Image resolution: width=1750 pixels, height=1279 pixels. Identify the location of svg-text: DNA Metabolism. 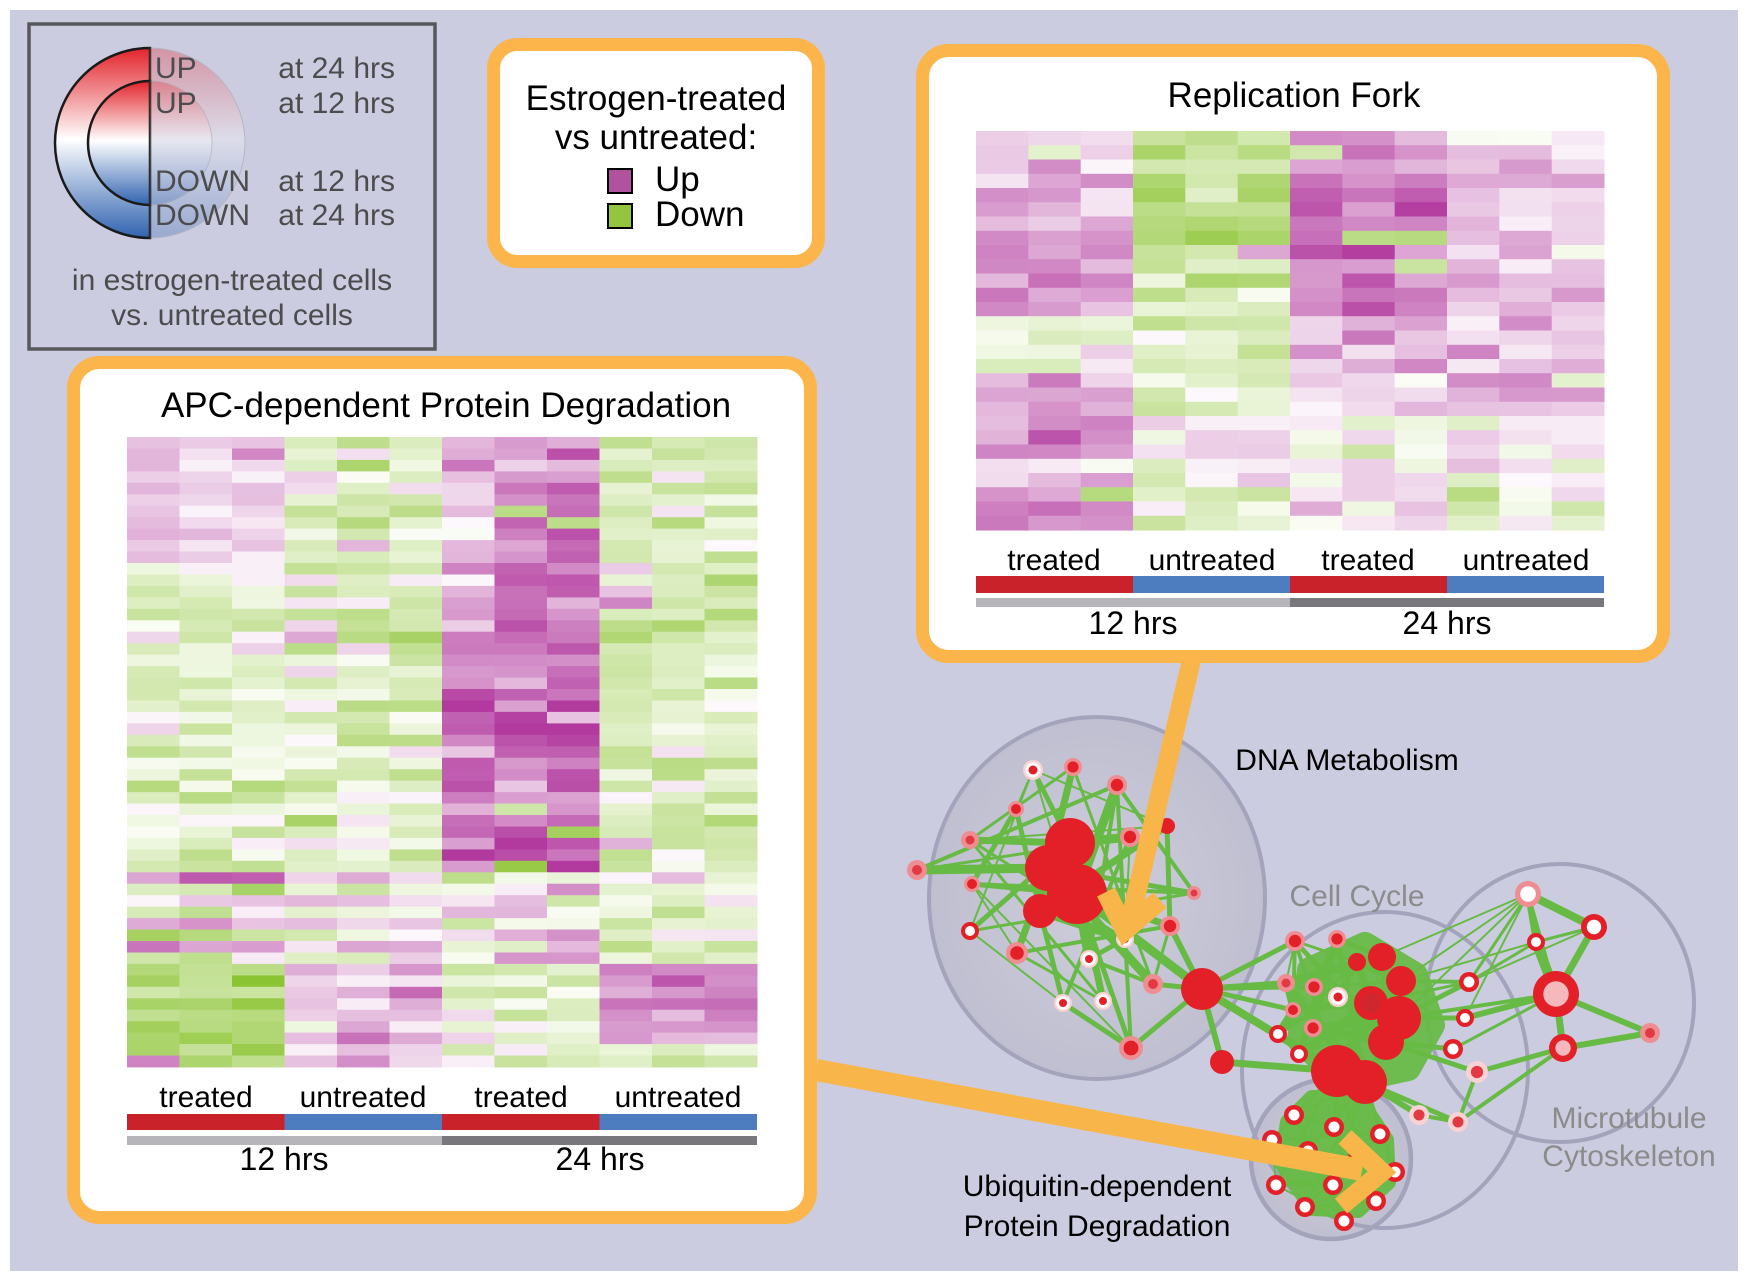
(1346, 760).